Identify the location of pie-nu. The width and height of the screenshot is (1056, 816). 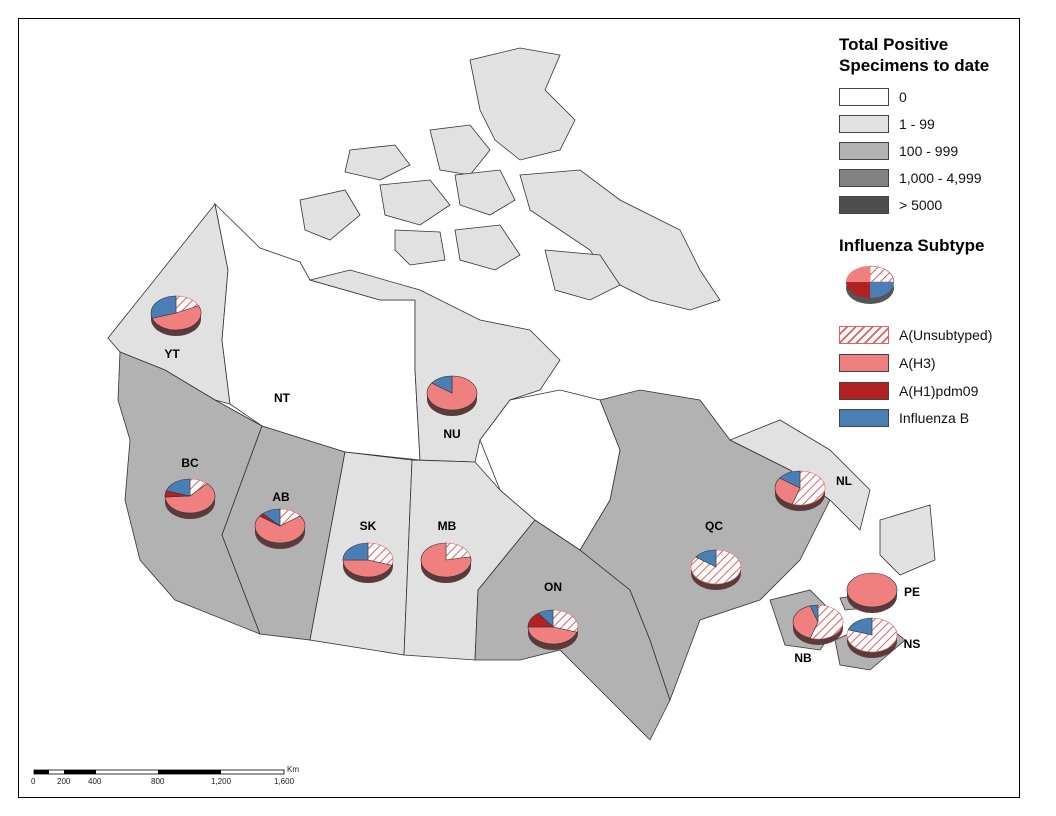
(452, 395).